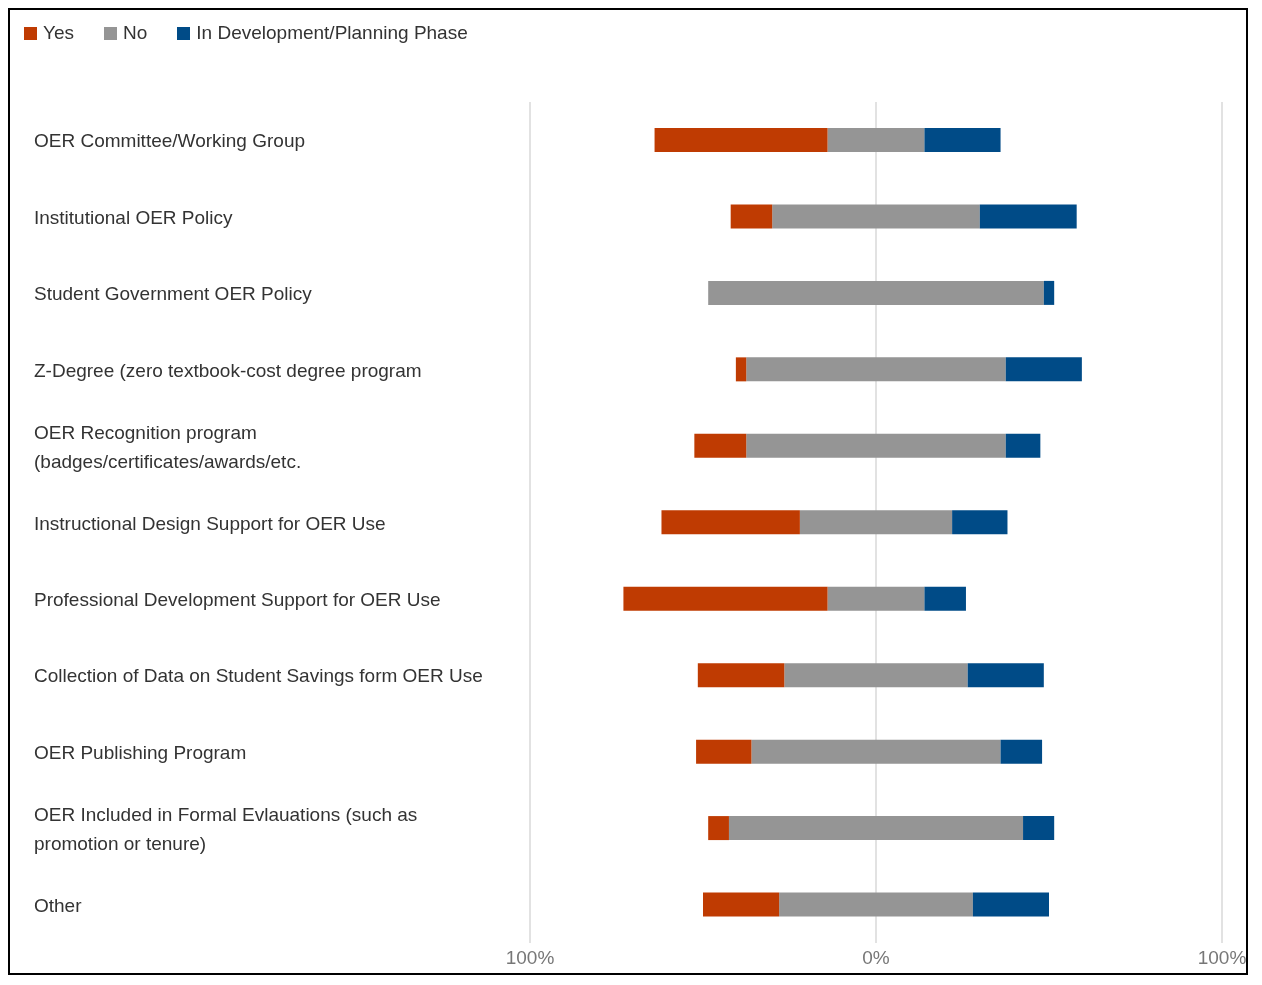  I want to click on y-tick-label: Other, so click(58, 905).